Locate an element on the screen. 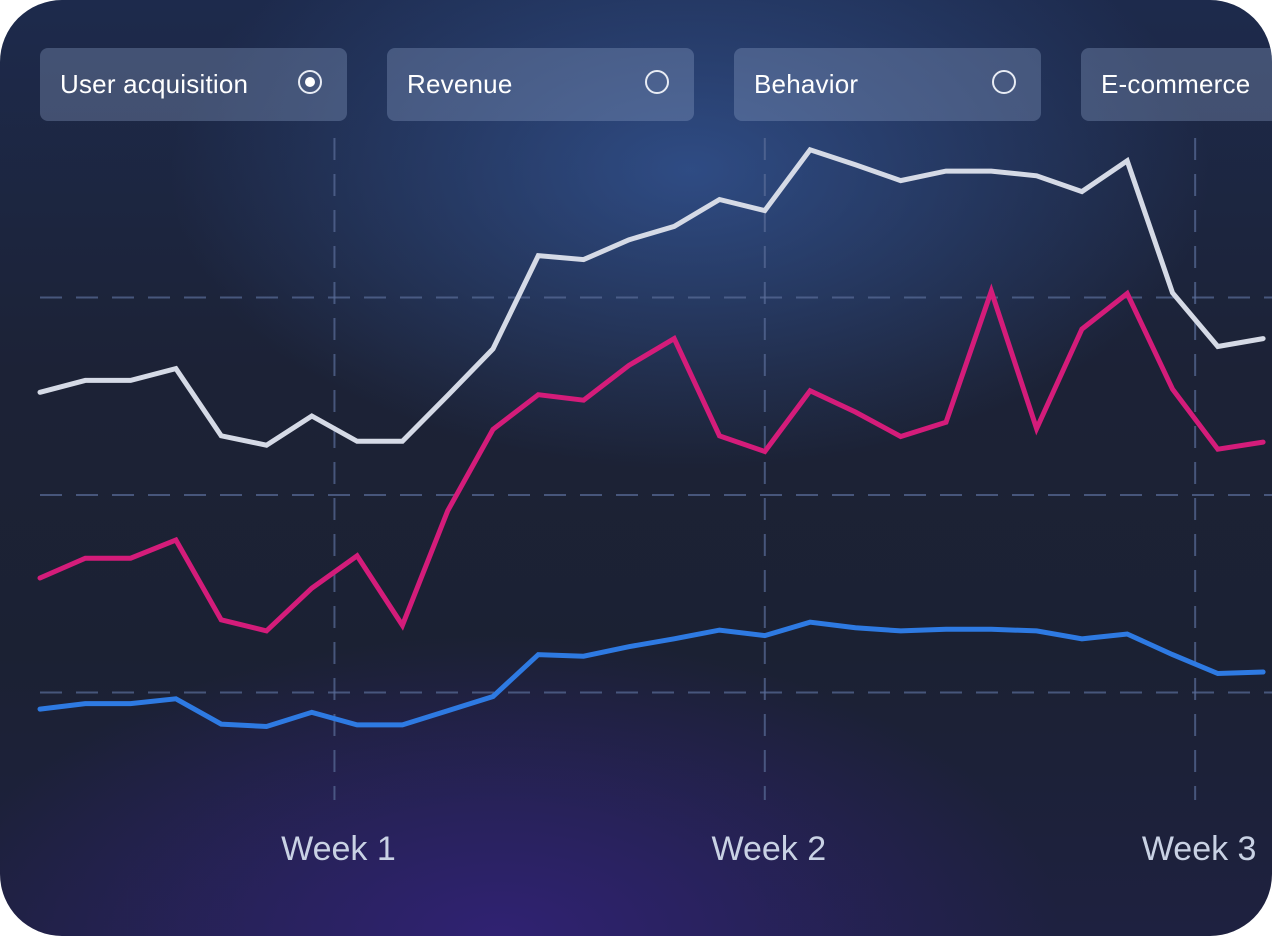  tick-labels: Week 1 Week 2 Week 3 is located at coordinates (768, 849).